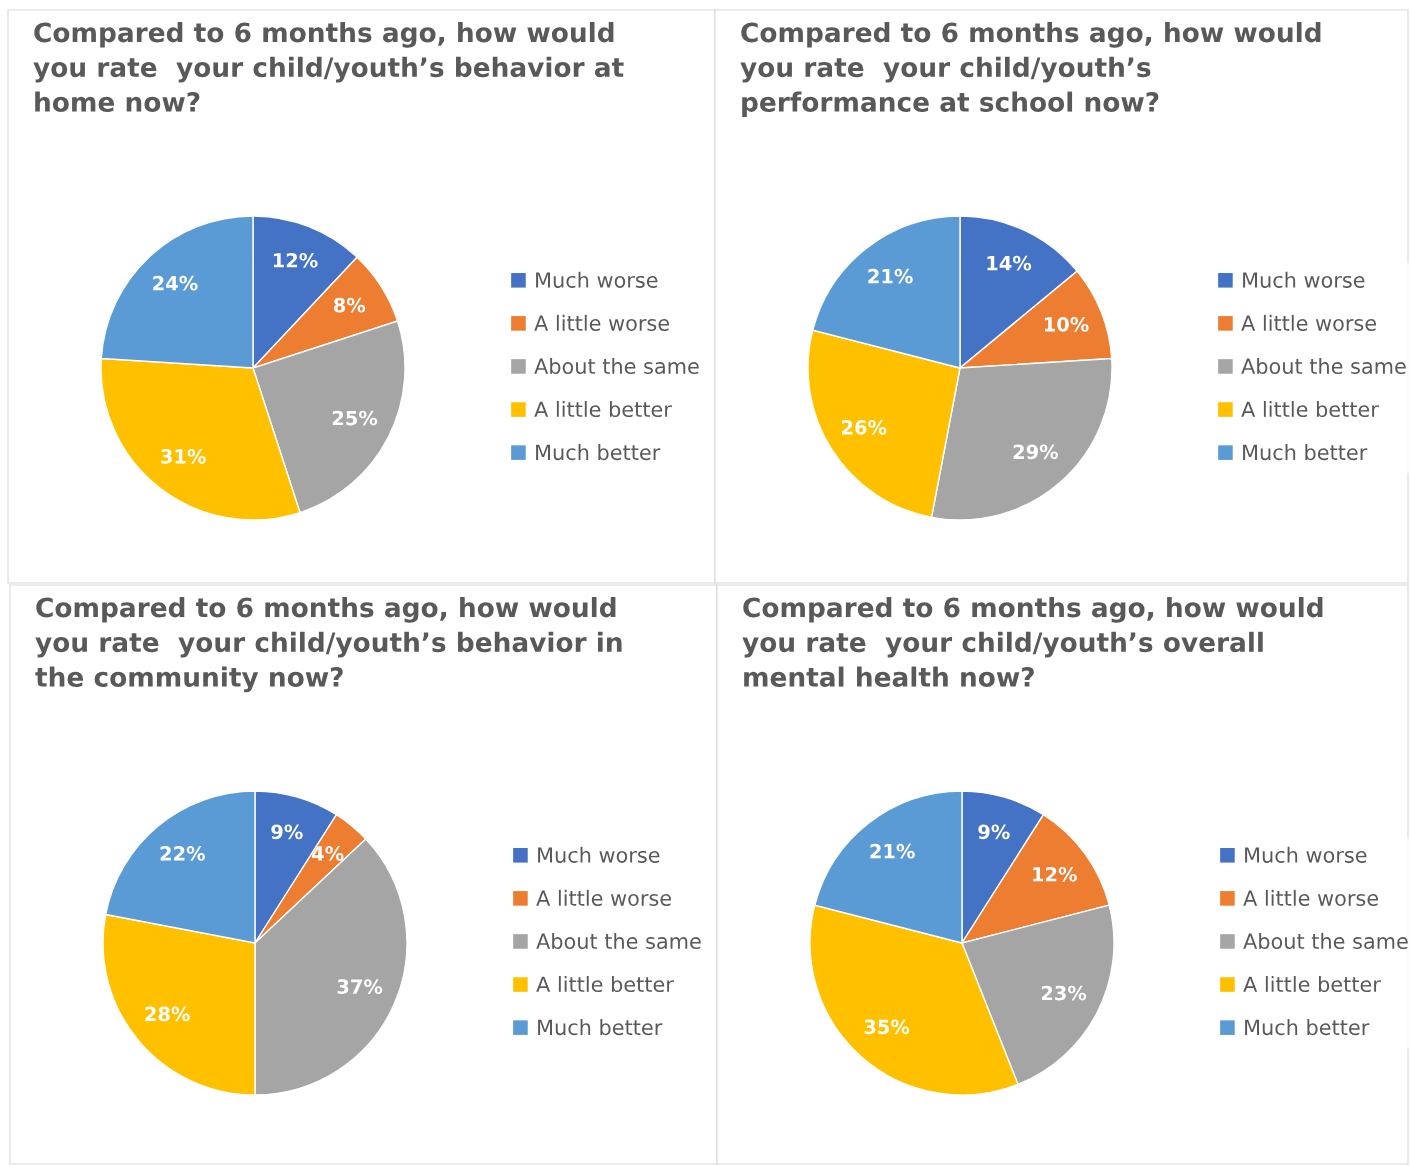  I want to click on chart-title: Compared to 6 months ago, how would you rate your child/youth’s behavior in the community now?, so click(328, 645).